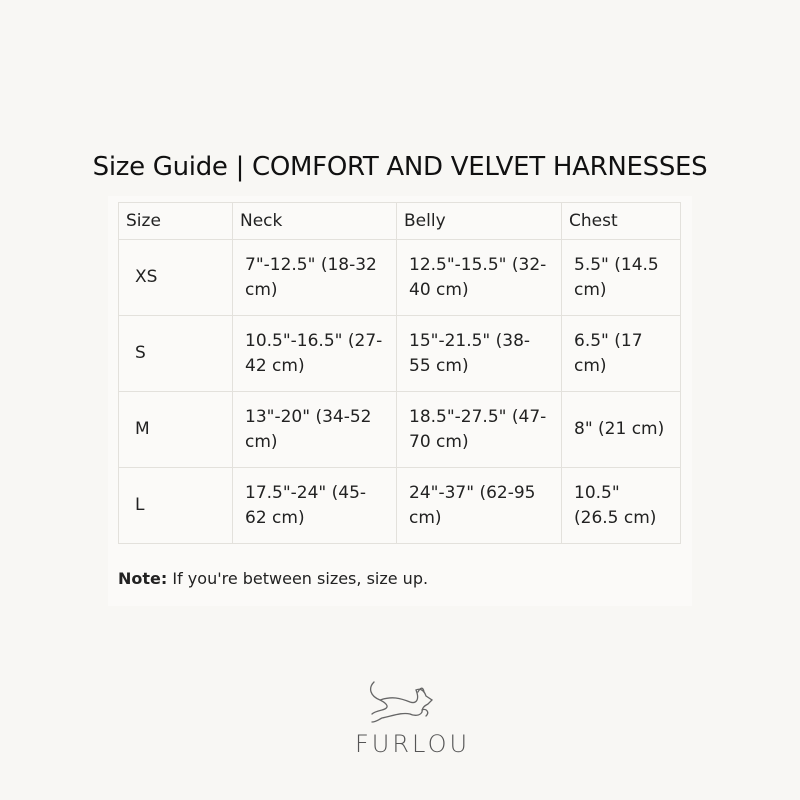 The image size is (800, 800). Describe the element at coordinates (298, 578) in the screenshot. I see `note-text: If you're between sizes, size up.` at that location.